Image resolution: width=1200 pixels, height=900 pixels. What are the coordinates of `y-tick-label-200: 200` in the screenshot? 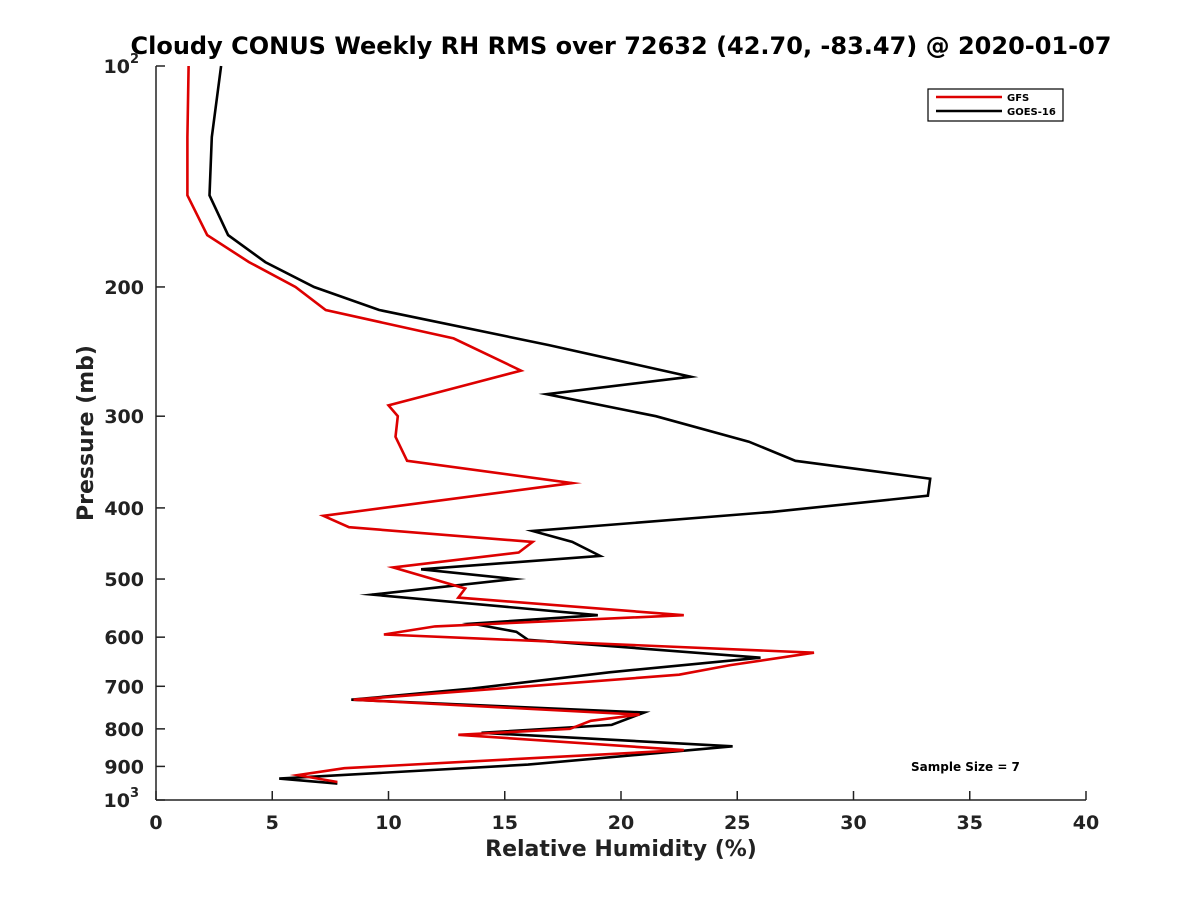 It's located at (124, 288).